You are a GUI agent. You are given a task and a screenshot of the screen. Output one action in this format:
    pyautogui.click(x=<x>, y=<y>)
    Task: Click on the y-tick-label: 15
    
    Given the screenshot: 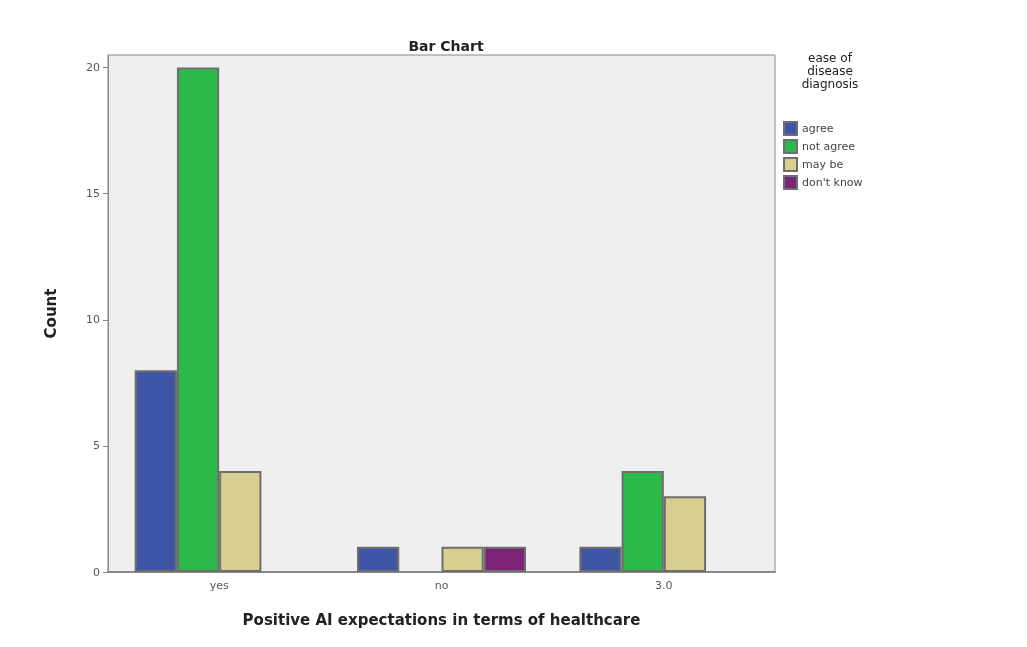 What is the action you would take?
    pyautogui.click(x=93, y=194)
    